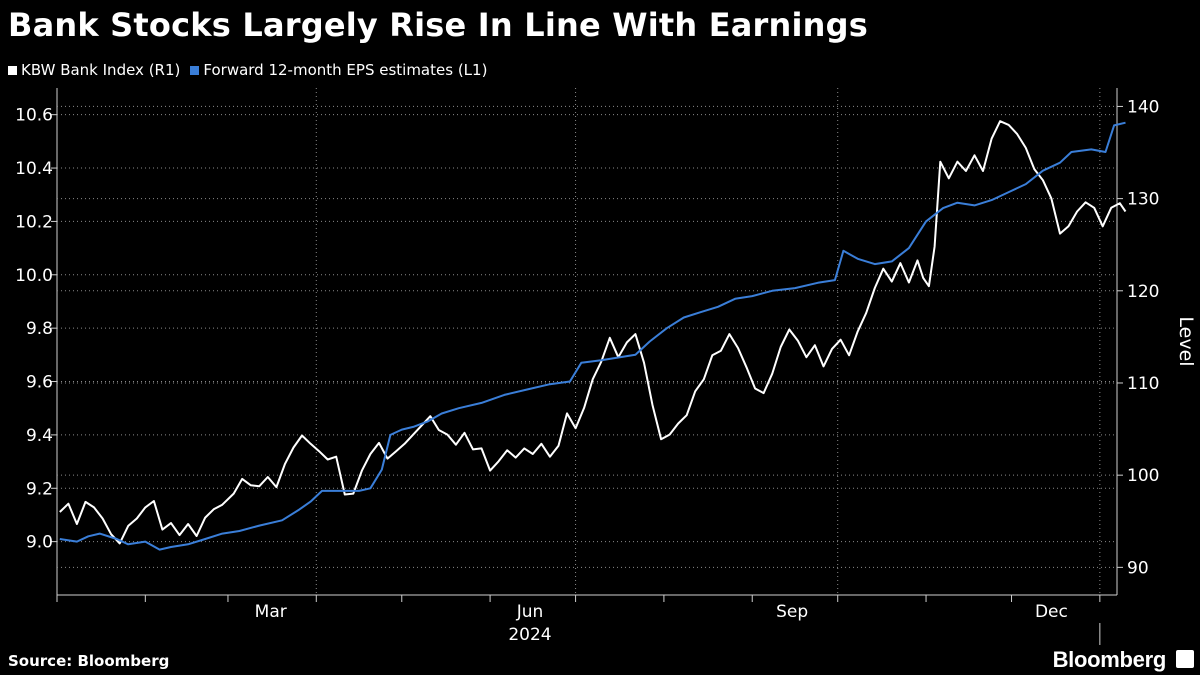 Image resolution: width=1200 pixels, height=675 pixels. Describe the element at coordinates (101, 70) in the screenshot. I see `legend-label-index: KBW Bank Index (R1)` at that location.